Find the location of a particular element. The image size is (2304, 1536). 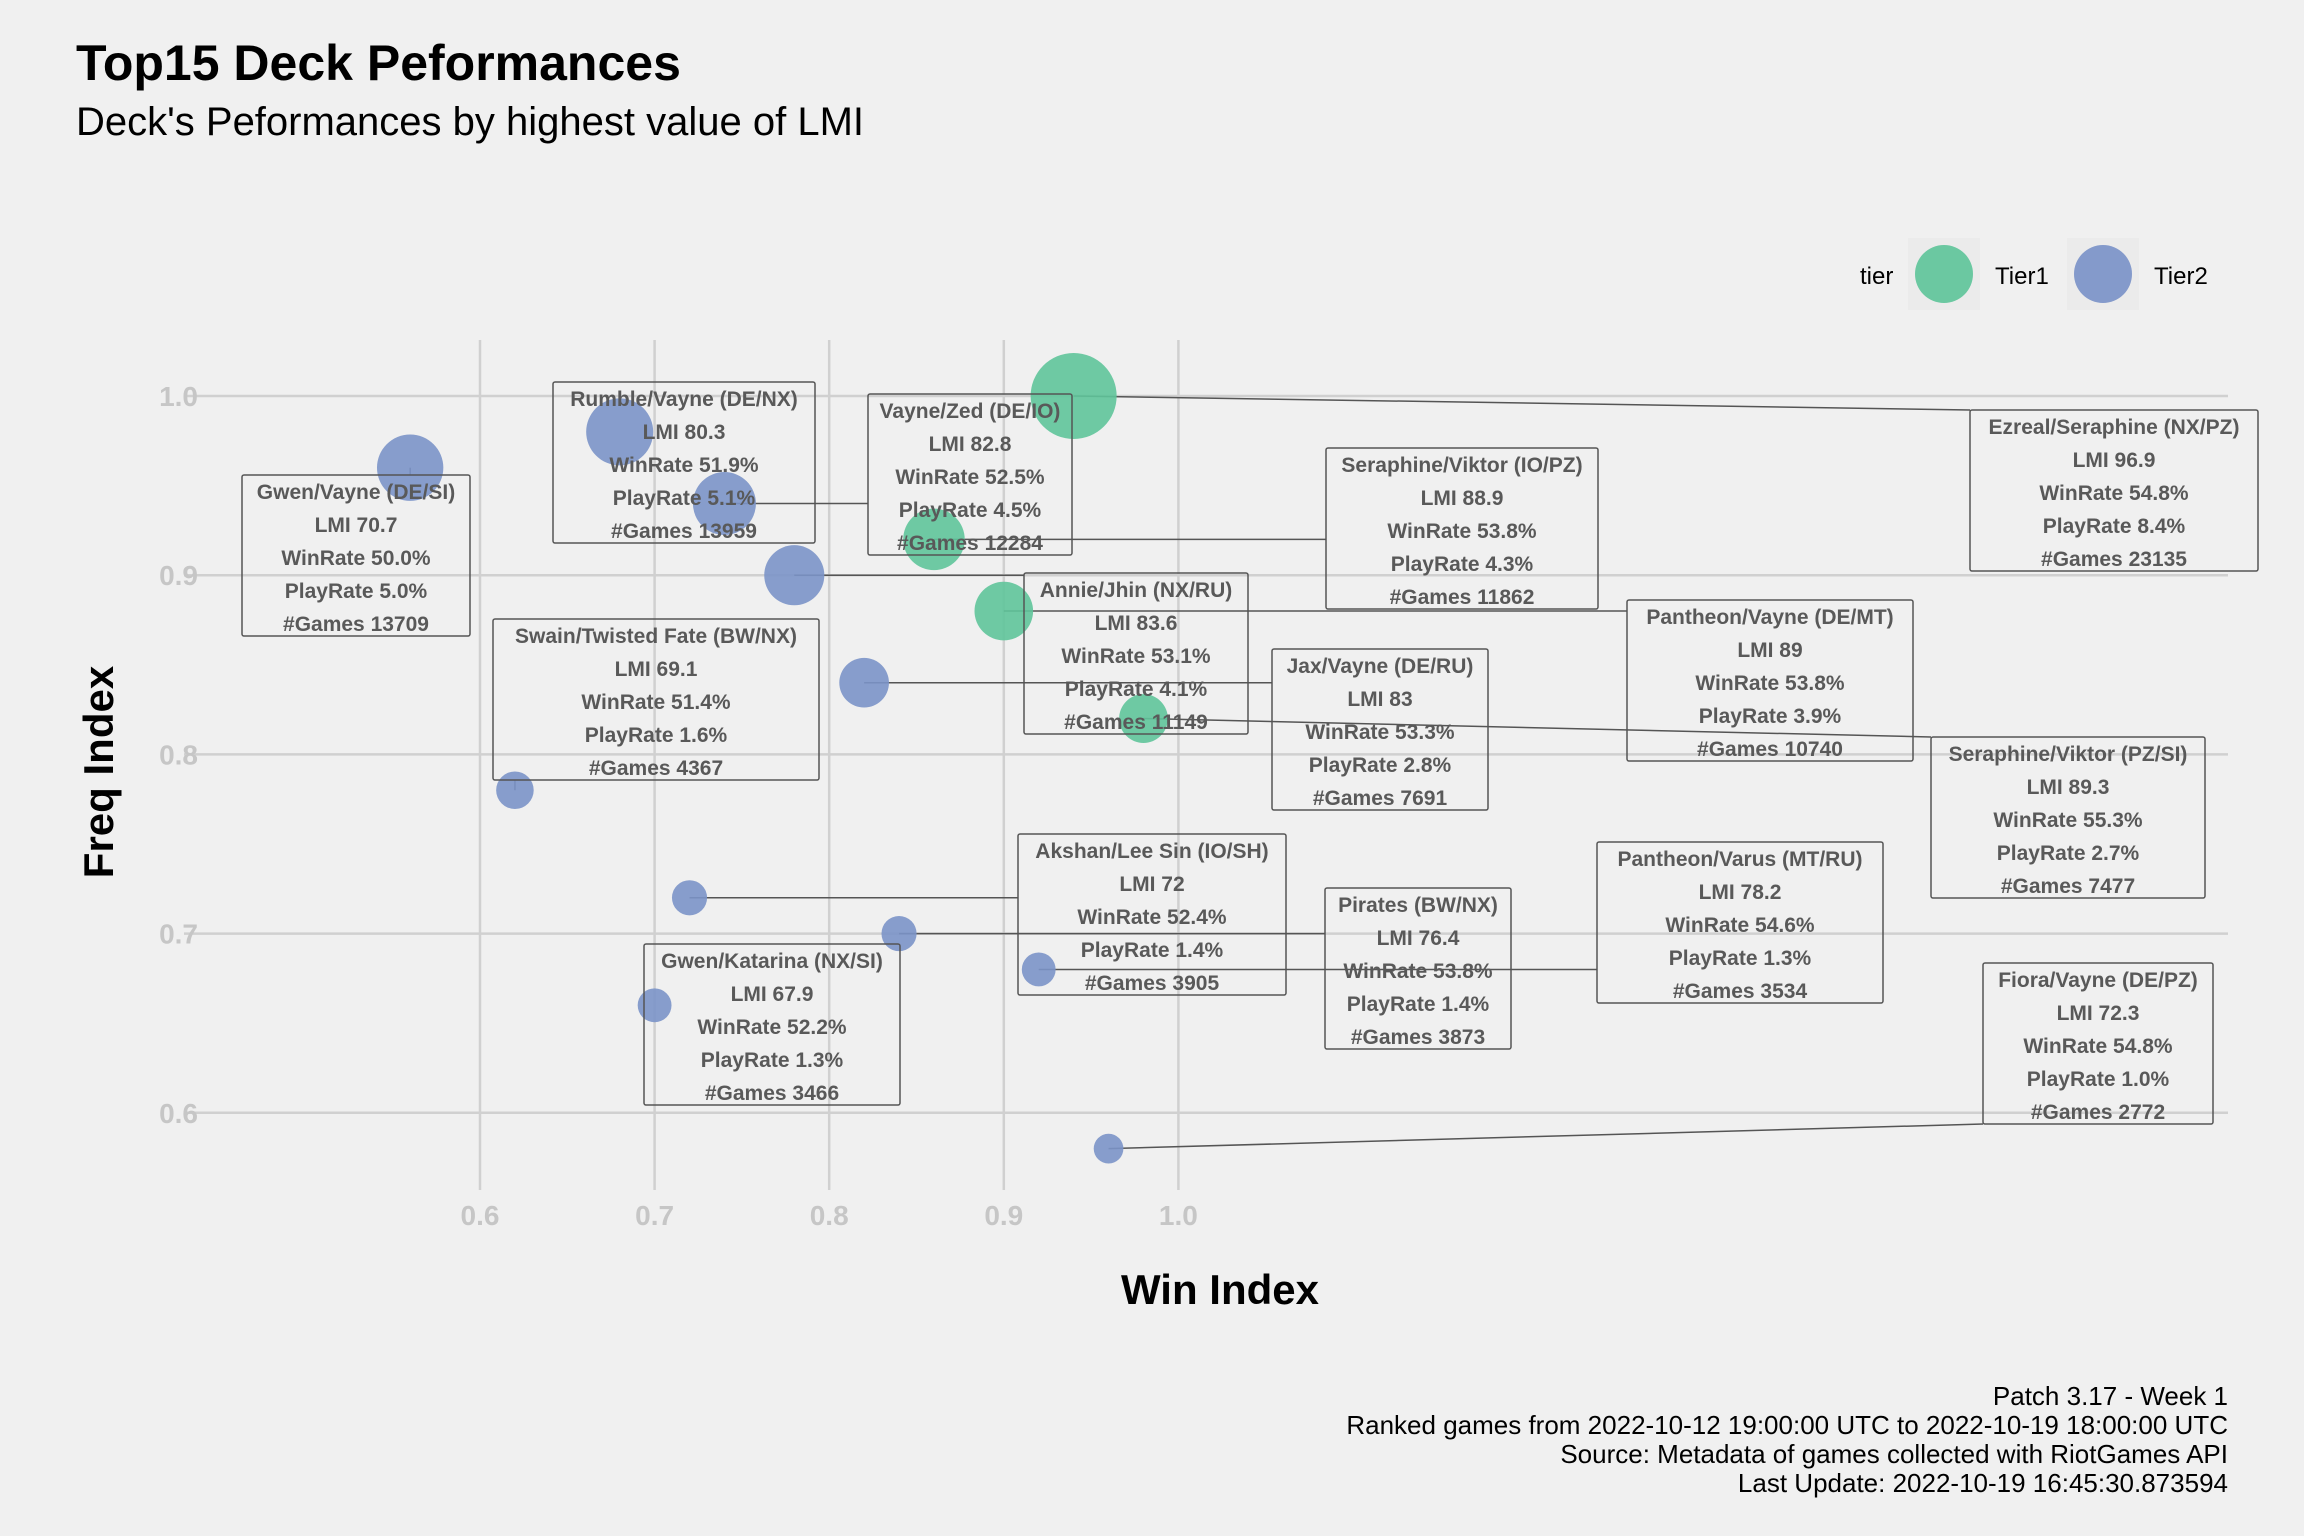

data-label-stat: #Games 23135 is located at coordinates (2114, 559).